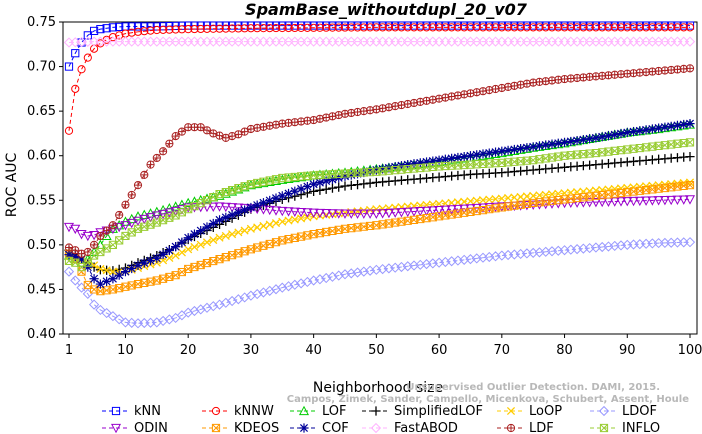 The height and width of the screenshot is (434, 702). What do you see at coordinates (541, 427) in the screenshot?
I see `legend-label: LDF` at bounding box center [541, 427].